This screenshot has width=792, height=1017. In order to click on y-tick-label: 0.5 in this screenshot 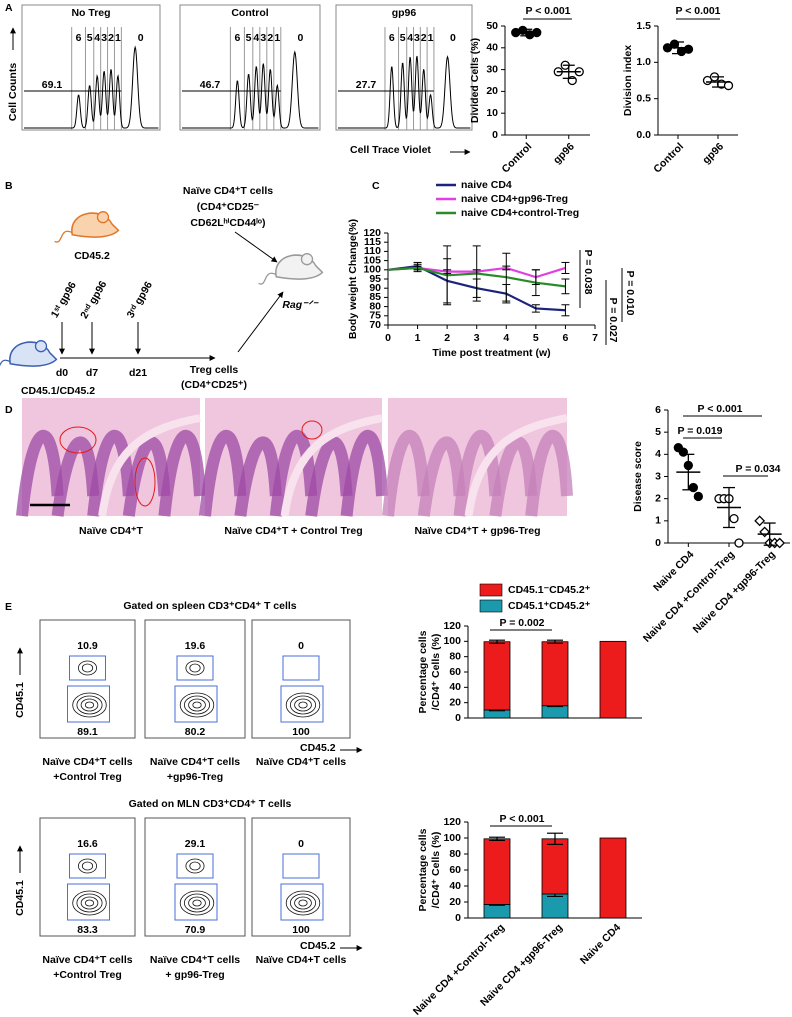, I will do `click(643, 98)`.